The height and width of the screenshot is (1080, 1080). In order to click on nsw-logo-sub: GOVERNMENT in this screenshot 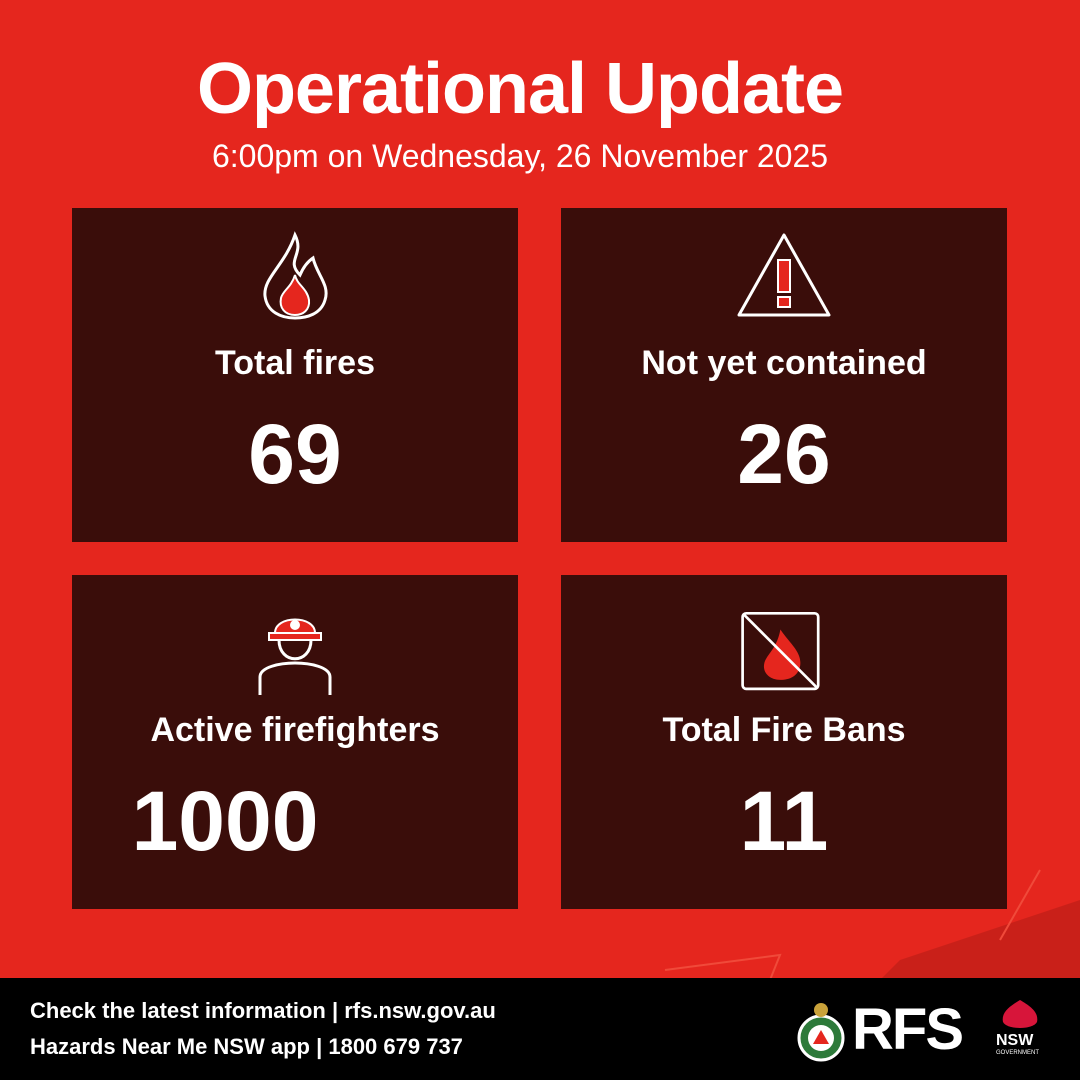, I will do `click(1018, 1053)`.